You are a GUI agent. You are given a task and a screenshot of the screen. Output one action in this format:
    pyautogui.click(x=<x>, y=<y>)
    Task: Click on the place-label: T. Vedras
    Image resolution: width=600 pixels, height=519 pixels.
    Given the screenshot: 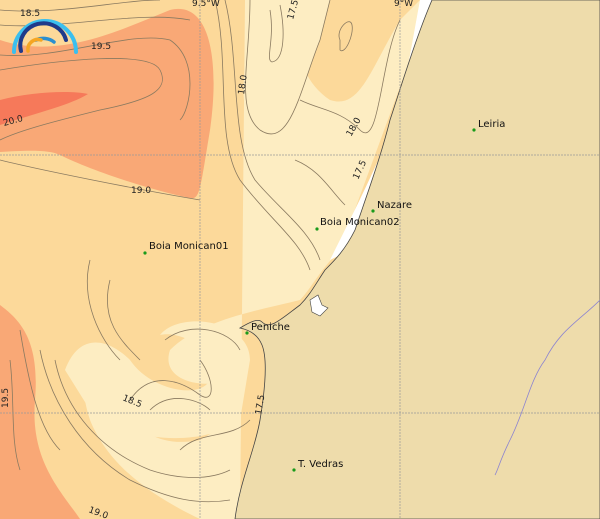 What is the action you would take?
    pyautogui.click(x=320, y=464)
    